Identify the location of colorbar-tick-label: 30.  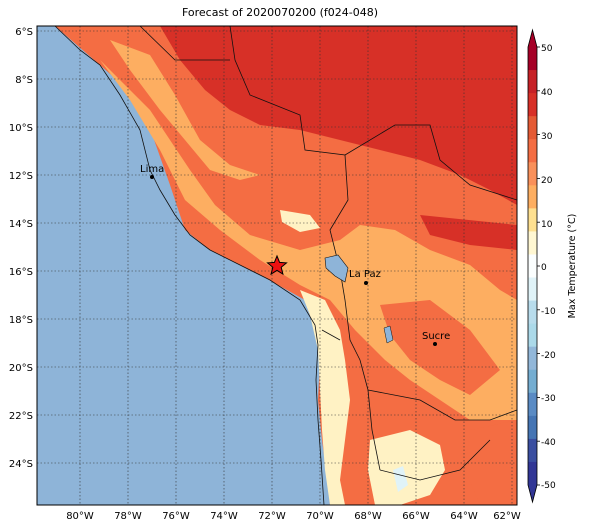
(547, 137).